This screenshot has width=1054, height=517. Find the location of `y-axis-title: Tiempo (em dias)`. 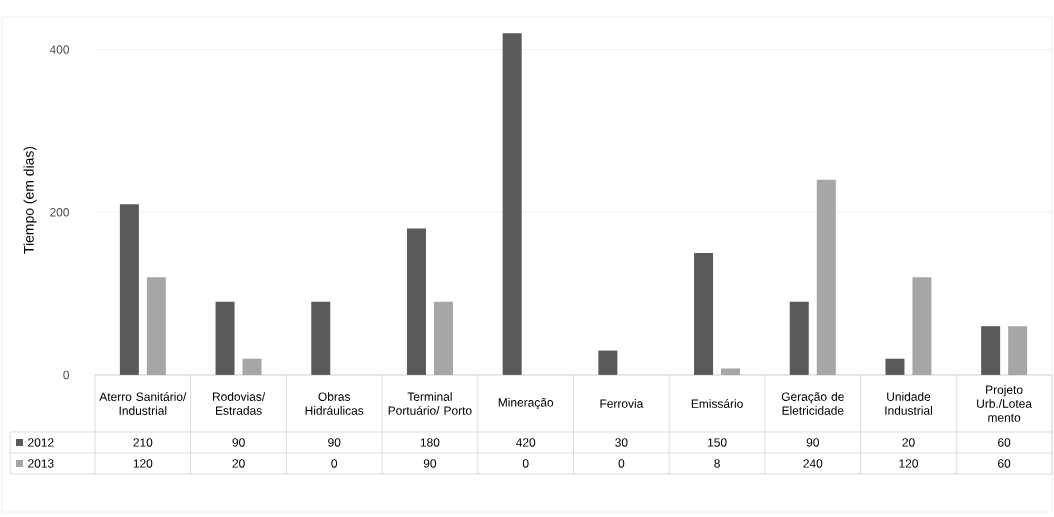

y-axis-title: Tiempo (em dias) is located at coordinates (30, 200).